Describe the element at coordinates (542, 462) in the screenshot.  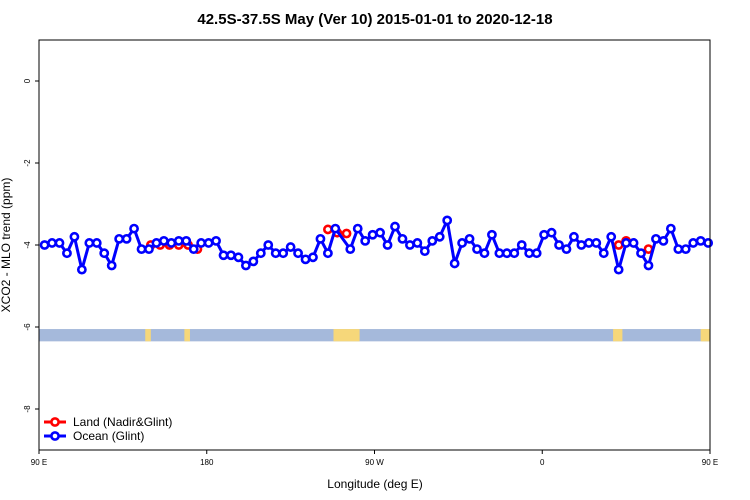
I see `x-tick-label: 0` at that location.